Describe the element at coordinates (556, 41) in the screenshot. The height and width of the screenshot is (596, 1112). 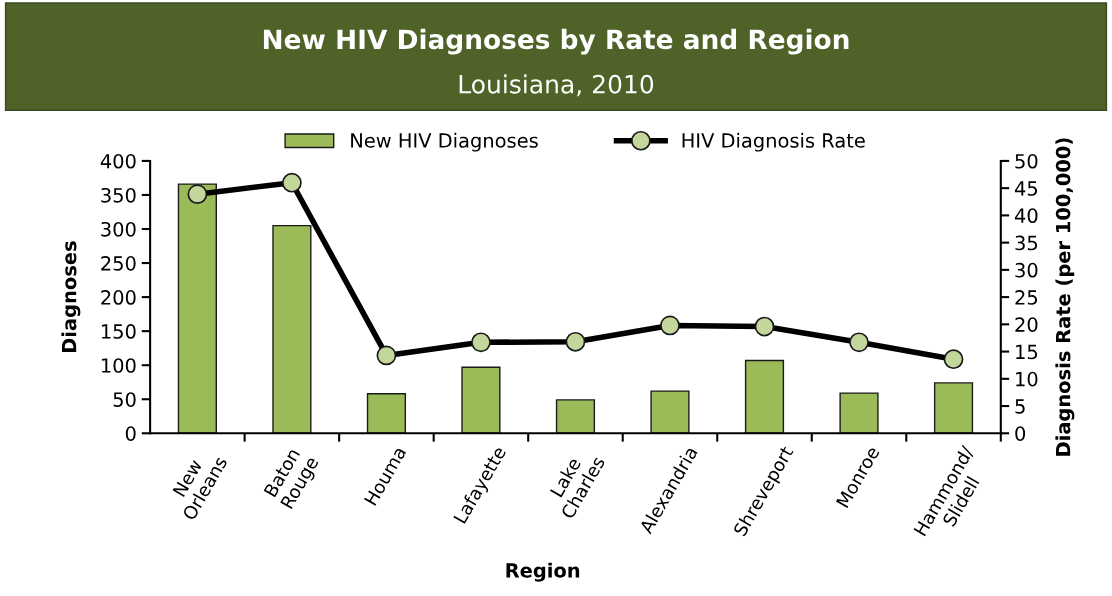
I see `chart-title: New HIV Diagnoses by Rate and Region` at that location.